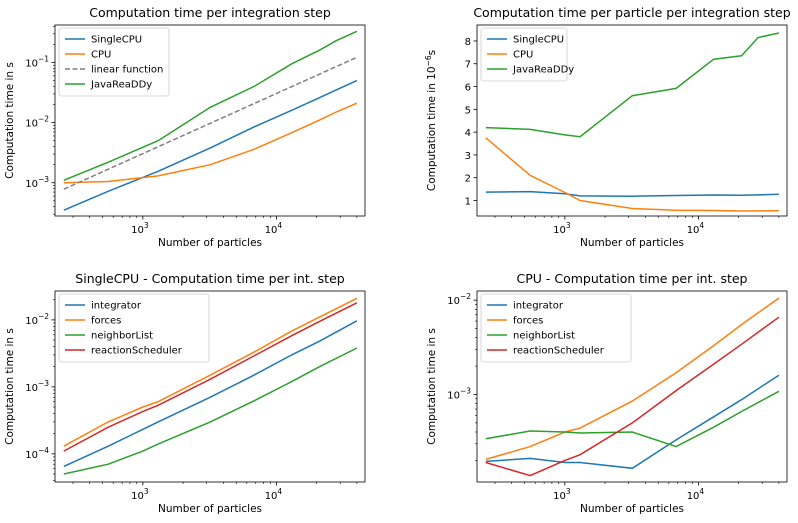 The width and height of the screenshot is (798, 523). What do you see at coordinates (37, 61) in the screenshot?
I see `y-tick-label: 10⁻¹` at bounding box center [37, 61].